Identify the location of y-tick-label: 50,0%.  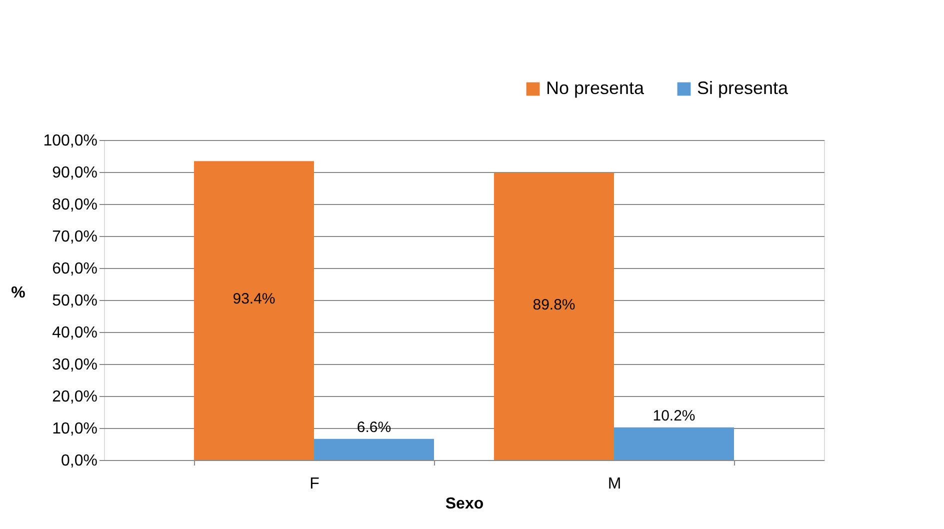
(75, 301).